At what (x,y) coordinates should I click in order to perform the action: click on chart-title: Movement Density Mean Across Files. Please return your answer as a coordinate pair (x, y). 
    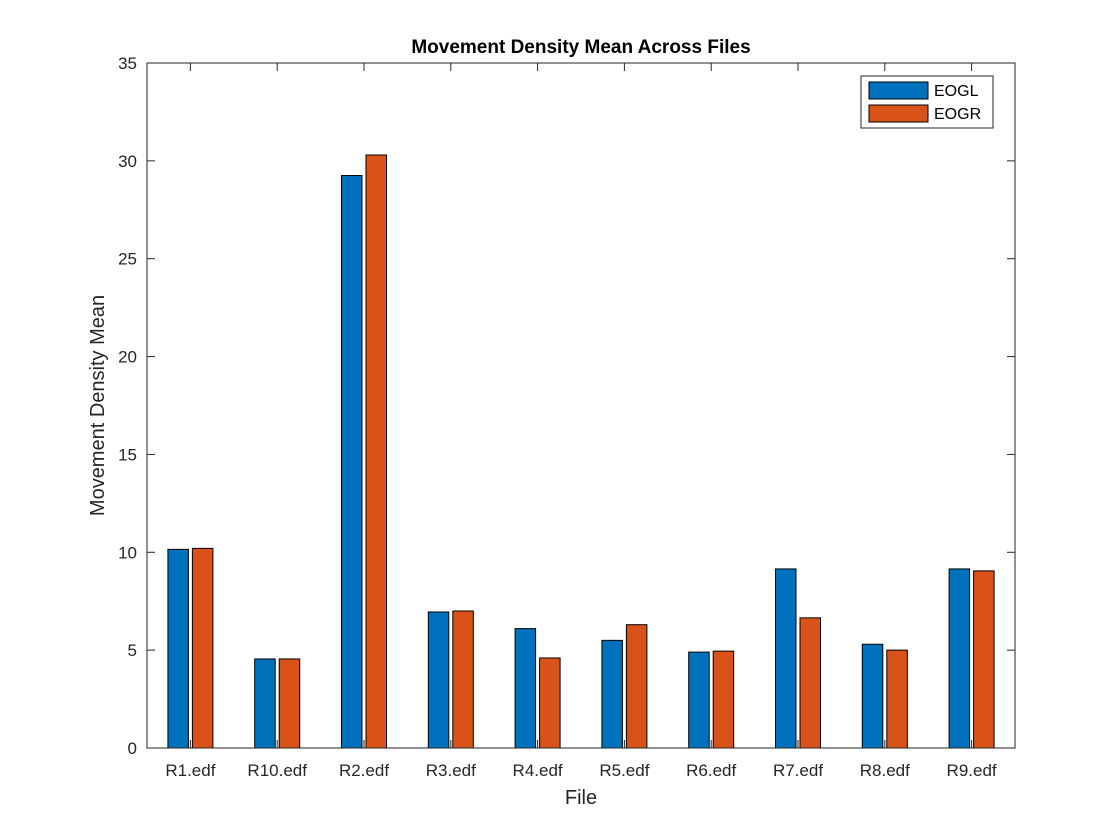
    Looking at the image, I should click on (580, 47).